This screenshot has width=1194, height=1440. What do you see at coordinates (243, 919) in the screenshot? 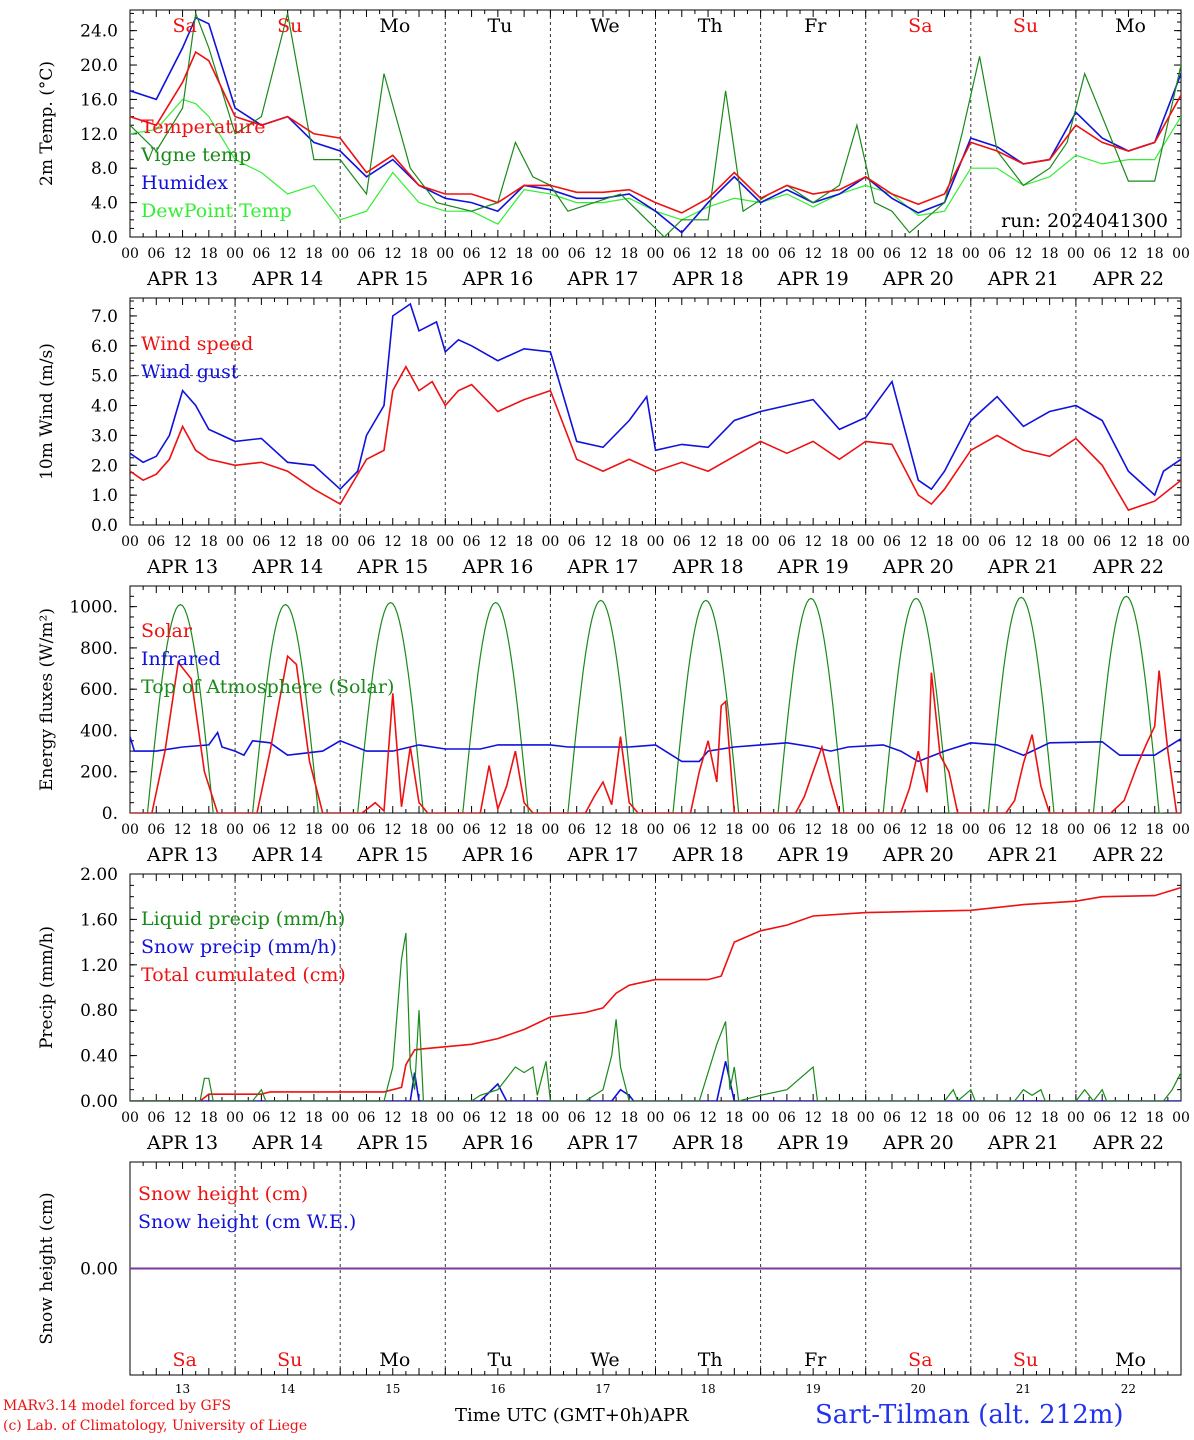
I see `legend-entry: Liquid precip (mm/h)` at bounding box center [243, 919].